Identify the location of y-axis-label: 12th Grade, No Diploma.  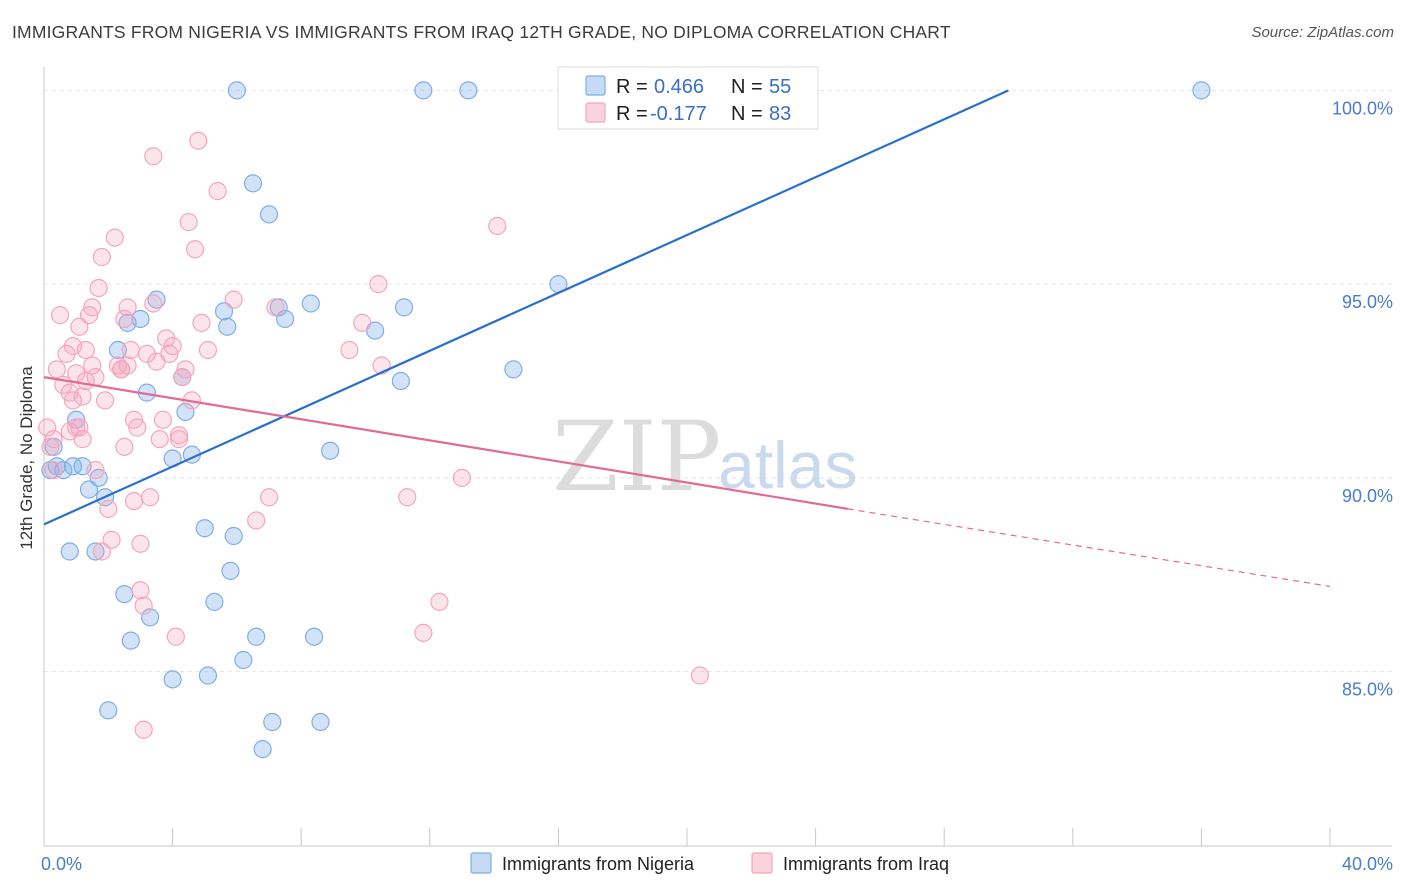
(26, 458).